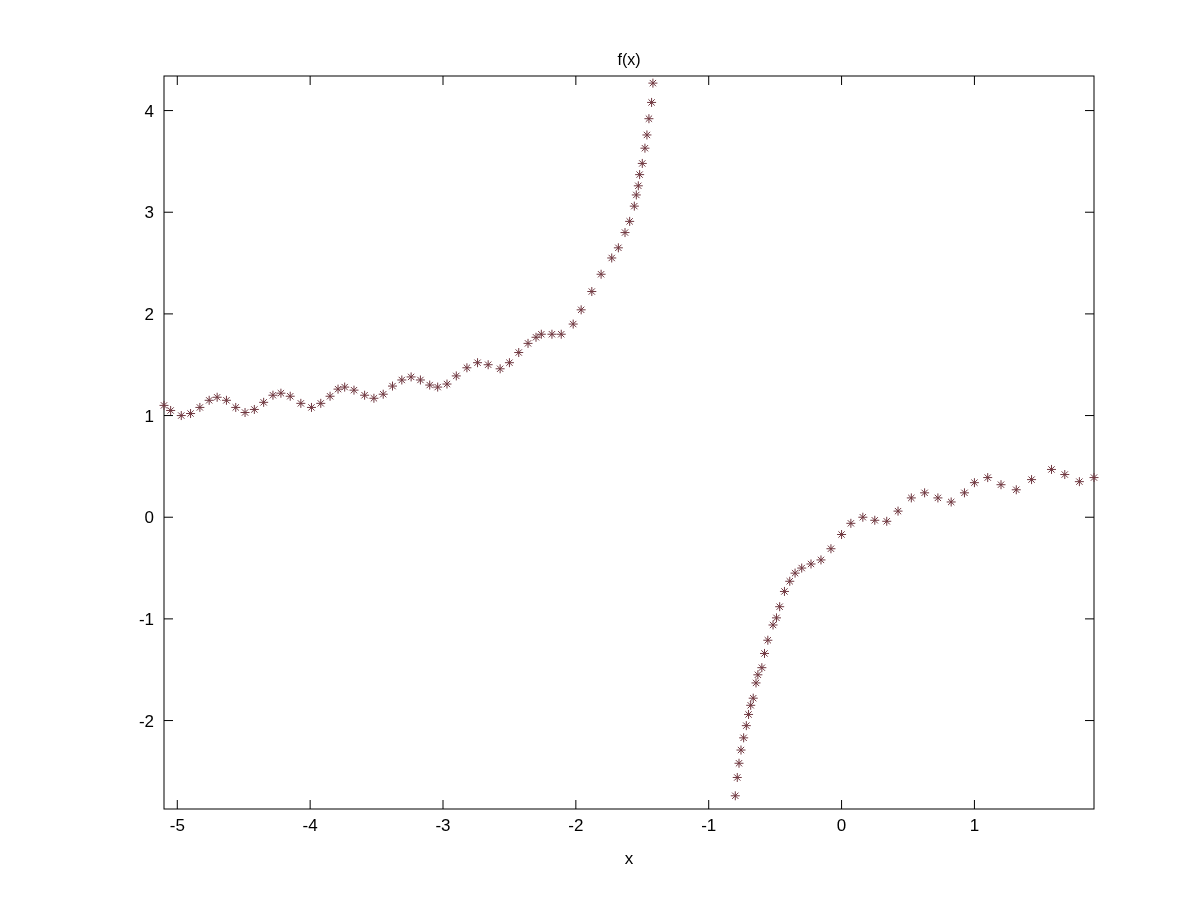  I want to click on x-tick-label: -4, so click(310, 825).